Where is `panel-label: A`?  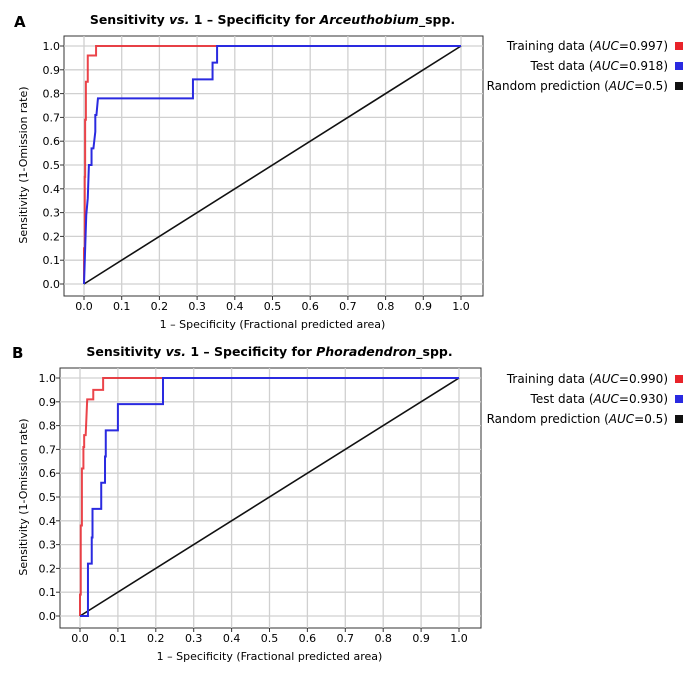
panel-label: A is located at coordinates (20, 22).